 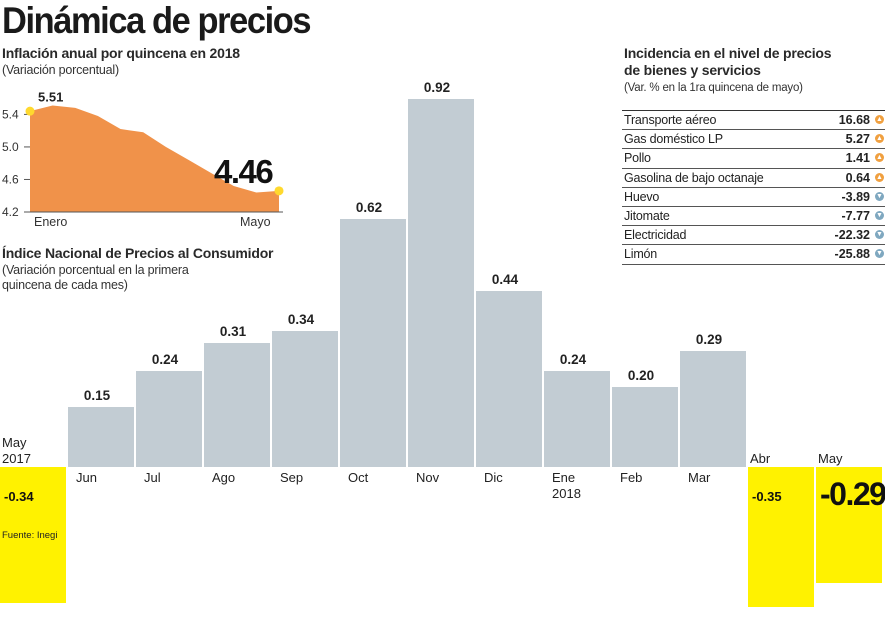 What do you see at coordinates (856, 215) in the screenshot?
I see `incidence-item-value: -7.77` at bounding box center [856, 215].